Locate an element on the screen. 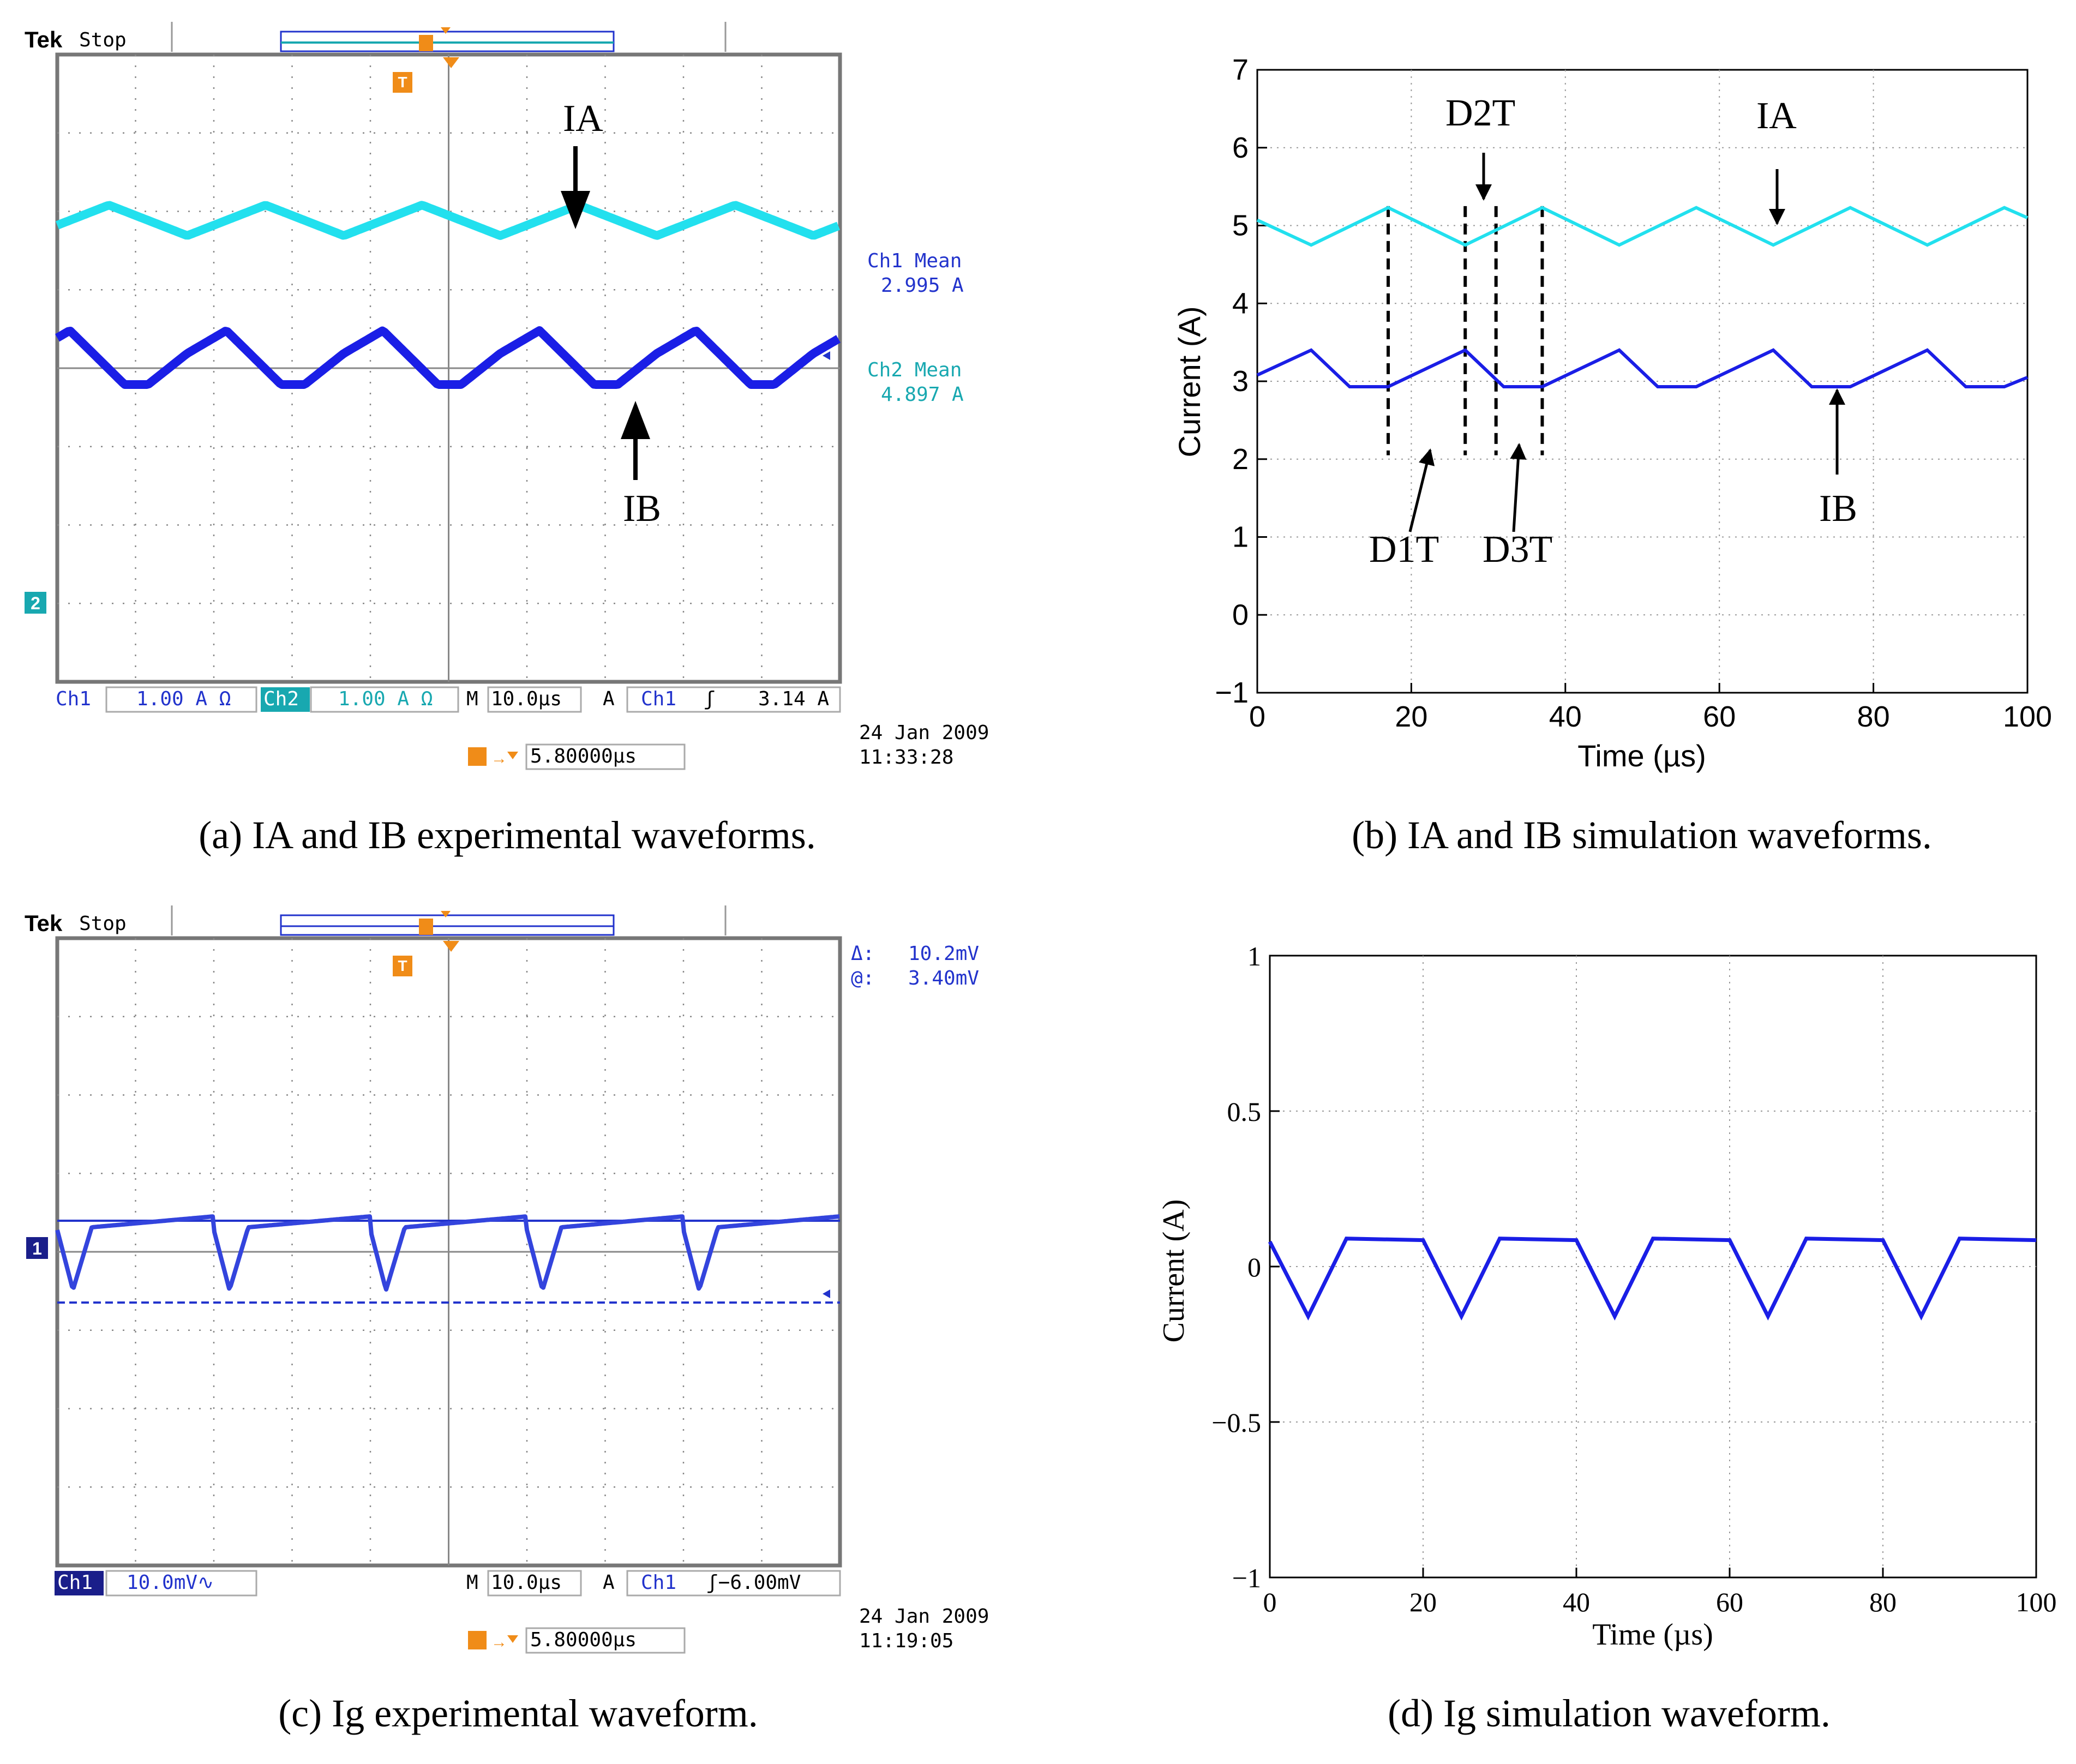 The image size is (2076, 1764). trig-level-a: 3.14 A is located at coordinates (793, 699).